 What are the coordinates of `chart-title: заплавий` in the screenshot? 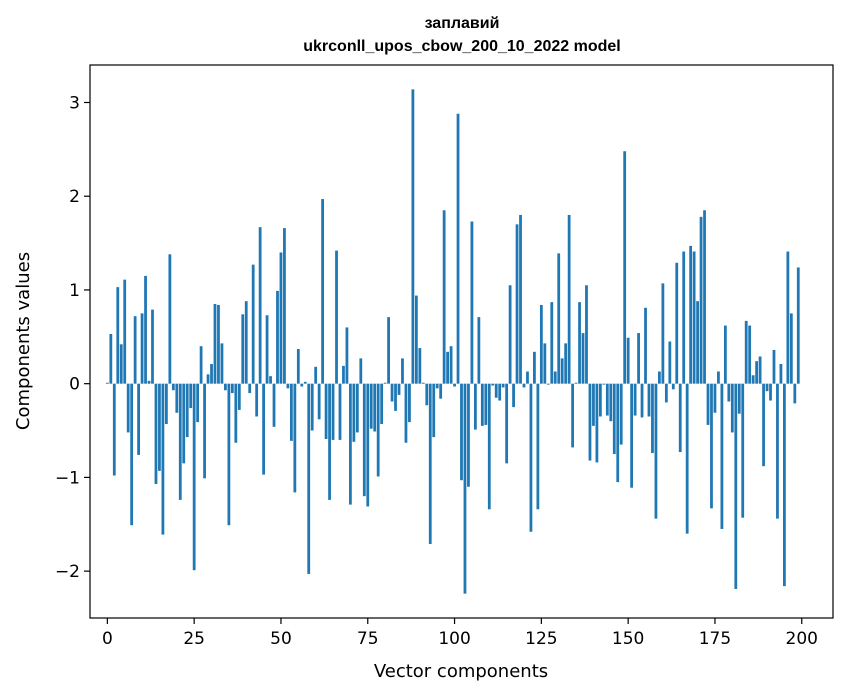 It's located at (462, 23).